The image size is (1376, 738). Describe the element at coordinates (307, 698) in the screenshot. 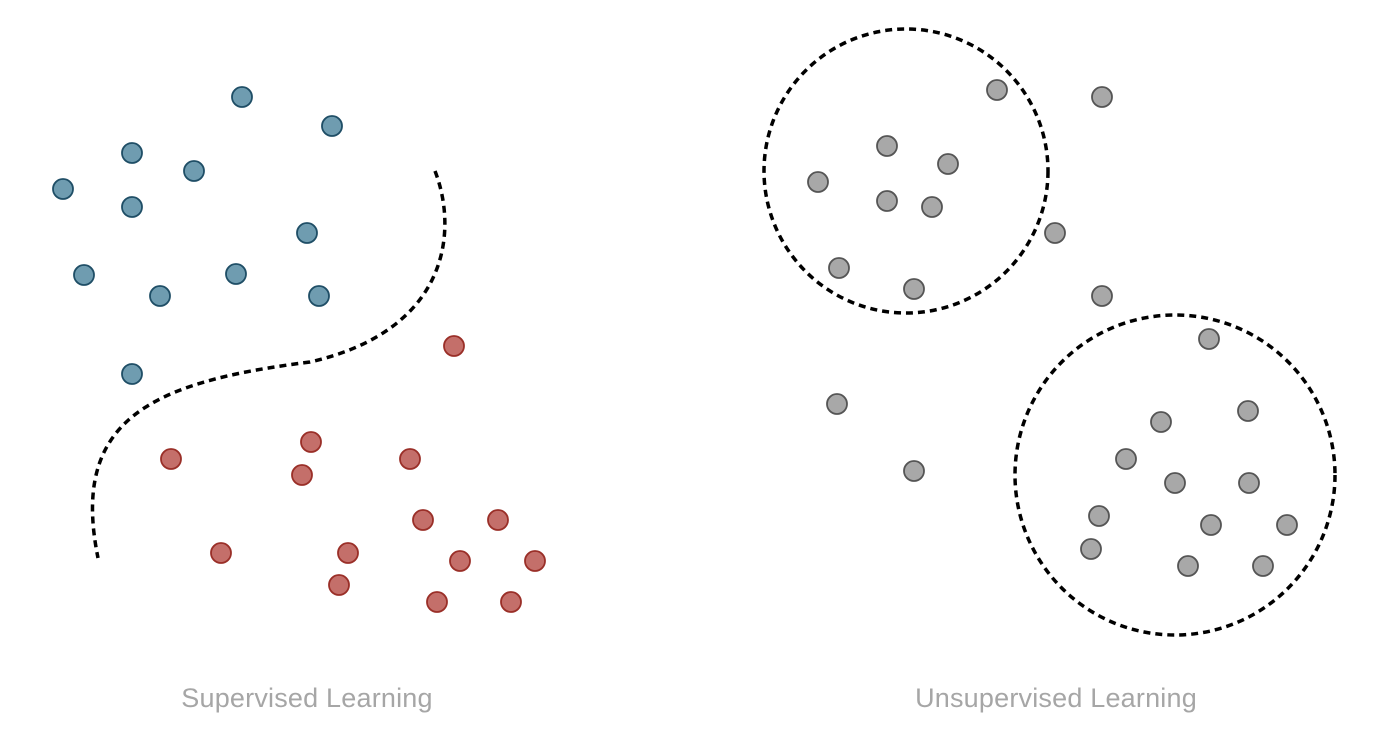

I see `supervised-learning-caption: Supervised Learning` at that location.